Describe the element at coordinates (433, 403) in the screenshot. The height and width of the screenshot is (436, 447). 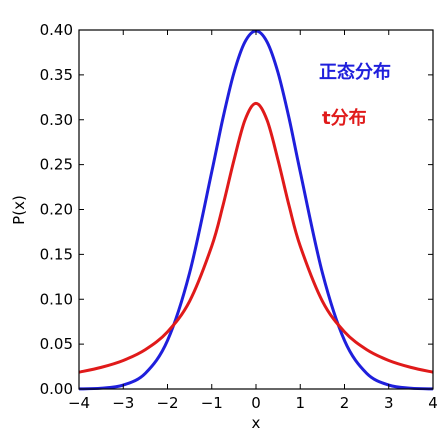
I see `x-tick-label: 4` at that location.